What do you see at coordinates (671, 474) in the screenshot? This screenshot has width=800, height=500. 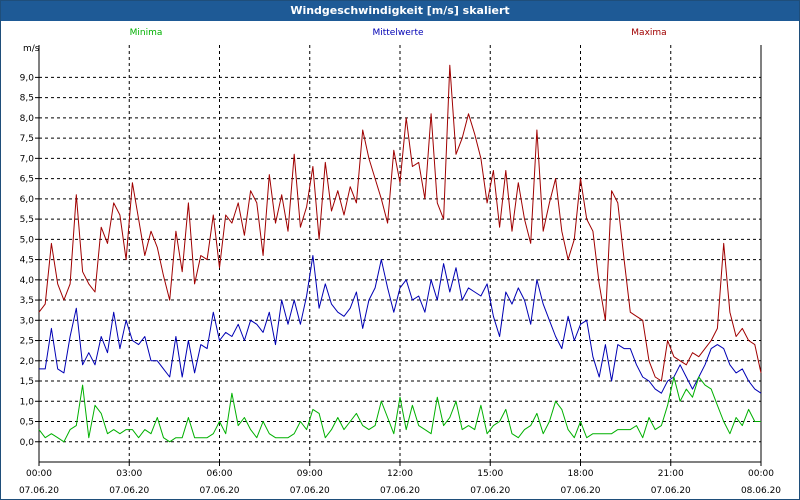 I see `x-tick-time-label: 21:00` at bounding box center [671, 474].